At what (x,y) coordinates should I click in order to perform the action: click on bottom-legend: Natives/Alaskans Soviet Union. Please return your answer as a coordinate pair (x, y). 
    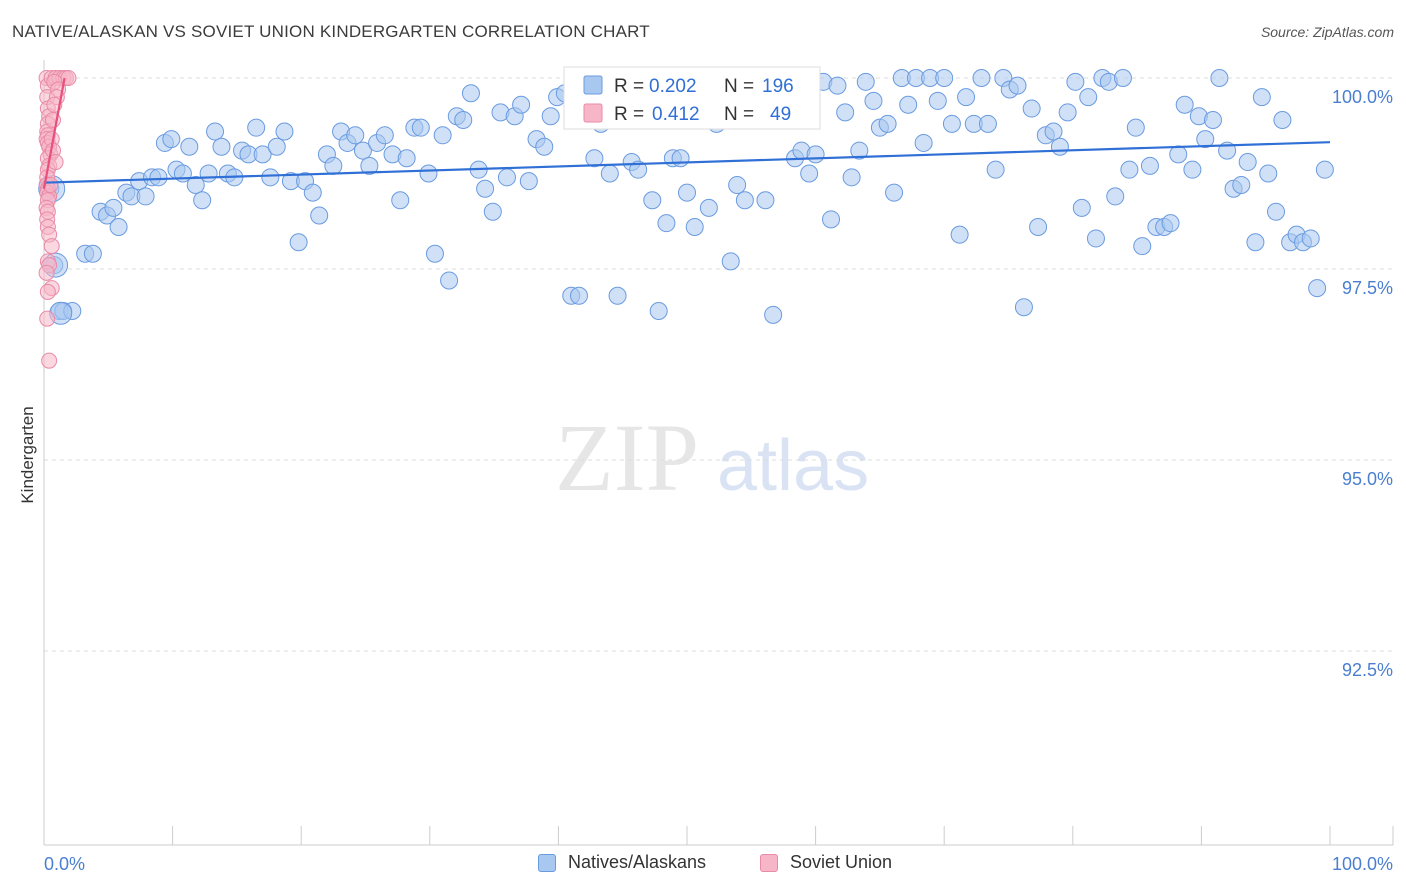
    Looking at the image, I should click on (703, 865).